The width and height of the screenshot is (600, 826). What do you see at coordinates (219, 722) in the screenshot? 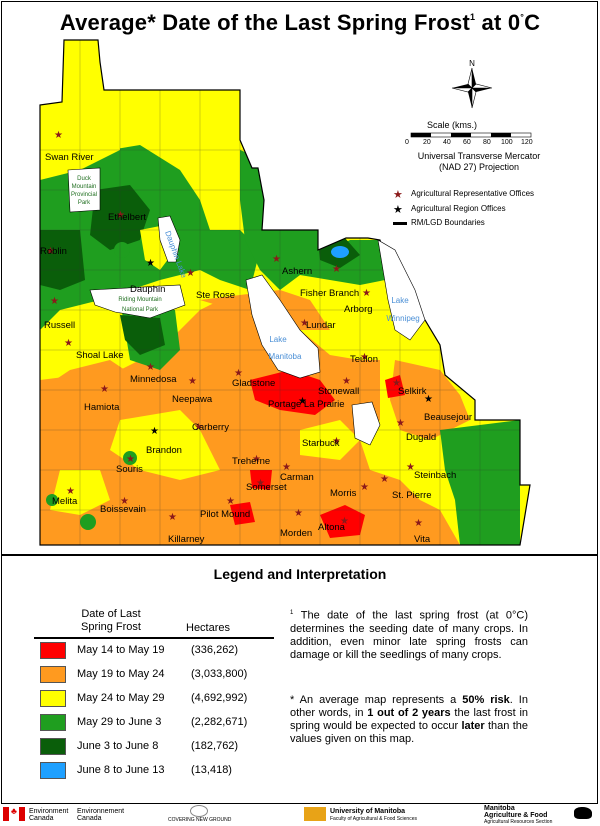
I see `legend-hectares: (2,282,671)` at bounding box center [219, 722].